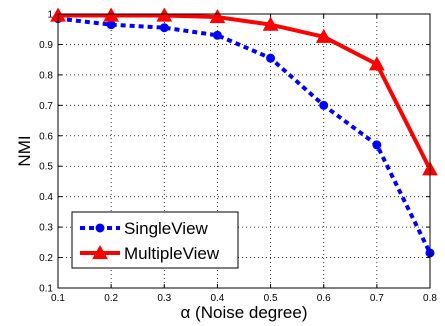 This screenshot has height=326, width=445. What do you see at coordinates (58, 298) in the screenshot?
I see `x-tick-label: 0.1` at bounding box center [58, 298].